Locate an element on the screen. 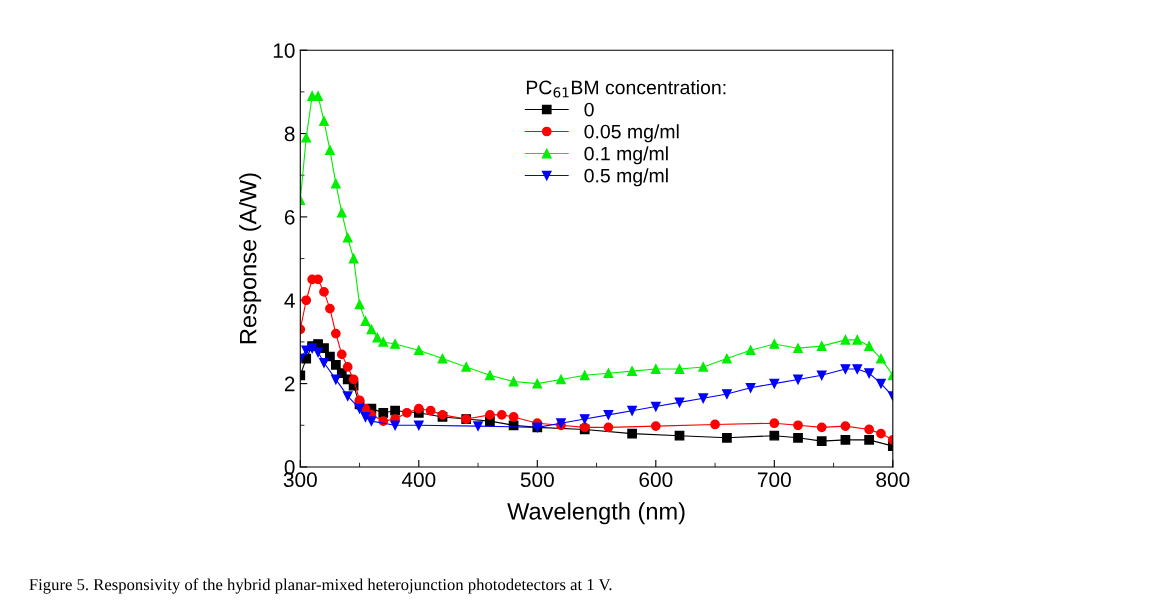  legend-label: 0.5 mg/ml is located at coordinates (626, 177).